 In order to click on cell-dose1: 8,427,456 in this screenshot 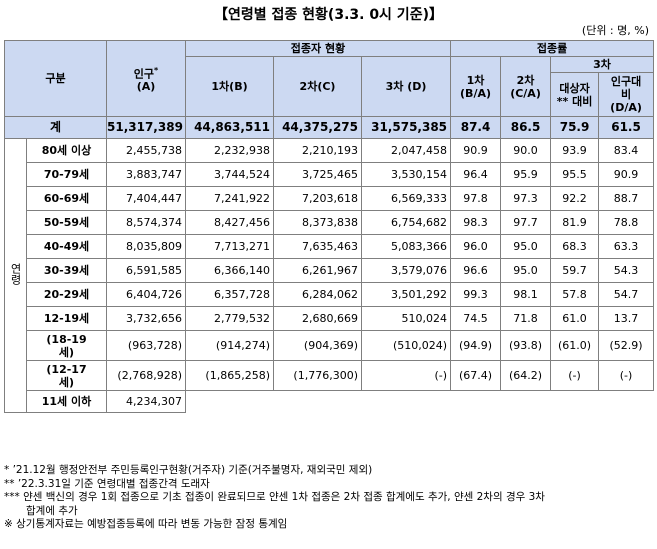, I will do `click(229, 222)`.